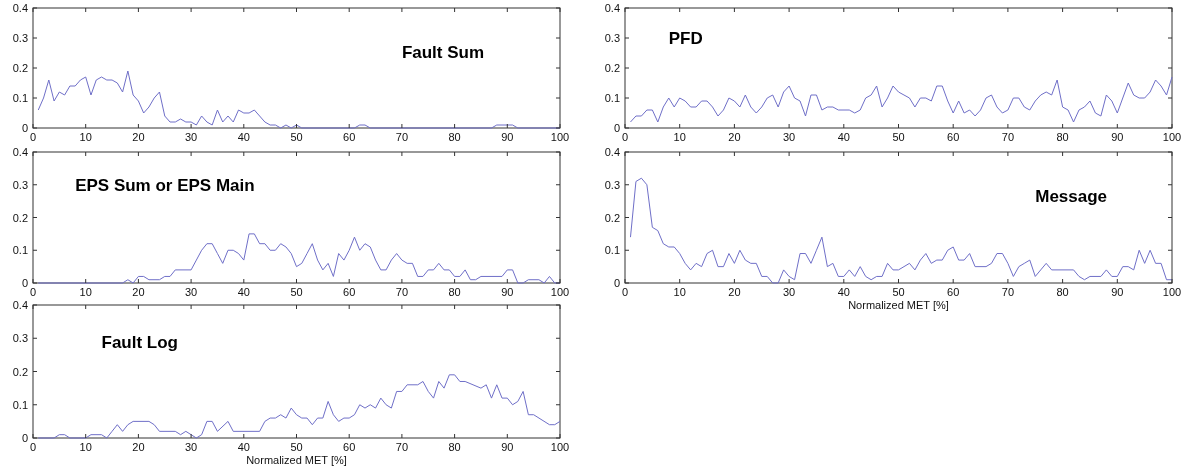 The image size is (1182, 470). Describe the element at coordinates (165, 186) in the screenshot. I see `text: EPS Sum or EPS Main` at that location.